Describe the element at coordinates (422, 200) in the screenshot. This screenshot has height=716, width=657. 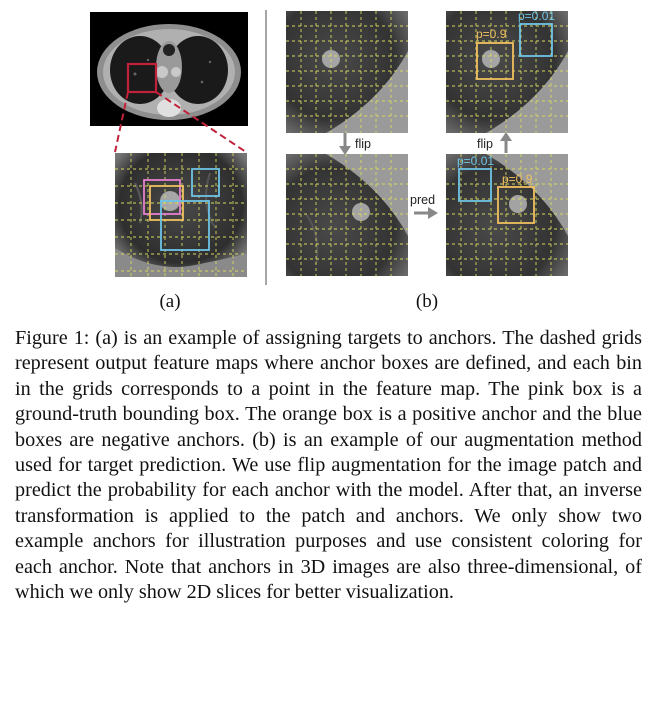
I see `pred-label: pred` at that location.